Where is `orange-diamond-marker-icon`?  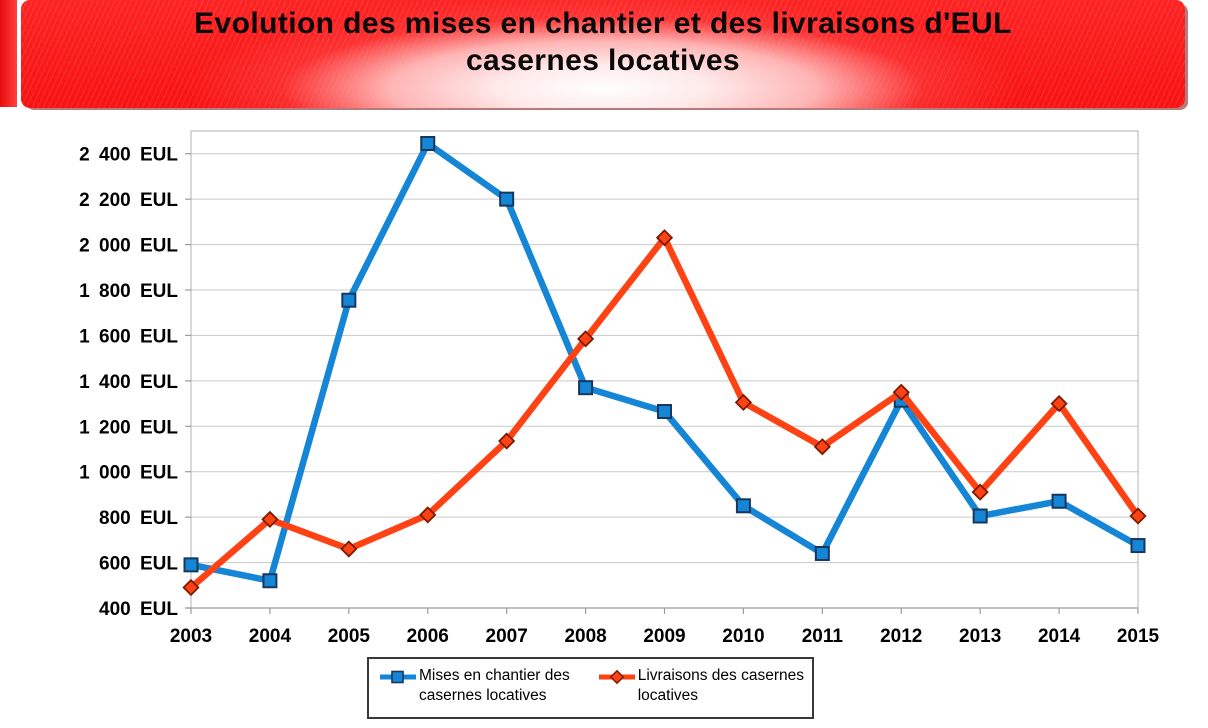 orange-diamond-marker-icon is located at coordinates (616, 677).